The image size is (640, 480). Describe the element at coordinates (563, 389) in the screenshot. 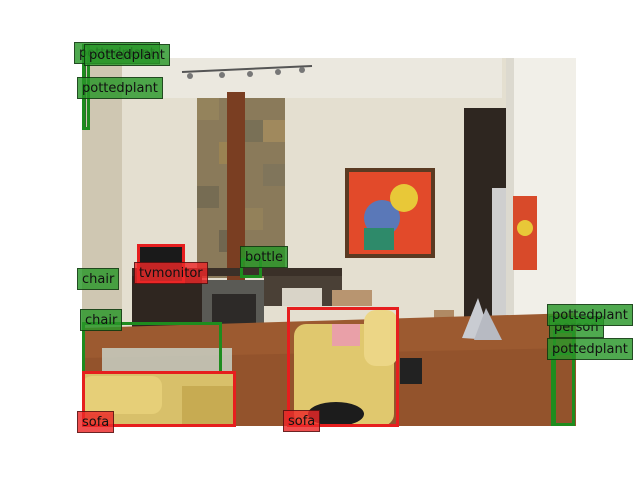

I see `pottedplant-box` at that location.